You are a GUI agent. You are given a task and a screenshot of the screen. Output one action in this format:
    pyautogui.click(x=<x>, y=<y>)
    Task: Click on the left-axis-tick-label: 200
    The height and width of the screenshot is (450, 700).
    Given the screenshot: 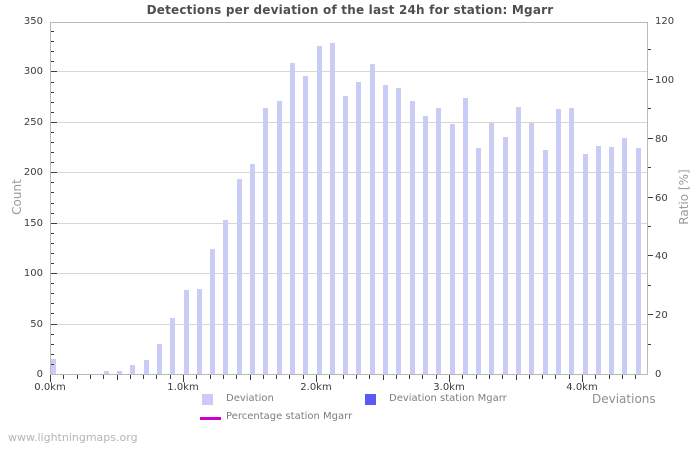 What is the action you would take?
    pyautogui.click(x=33, y=173)
    